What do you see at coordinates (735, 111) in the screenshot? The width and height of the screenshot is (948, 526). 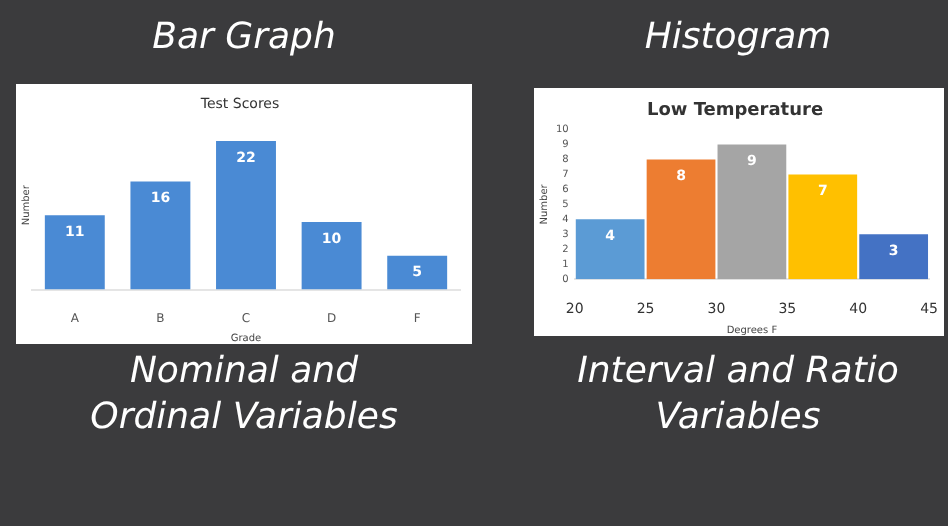 I see `chart-title: Low Temperature` at bounding box center [735, 111].